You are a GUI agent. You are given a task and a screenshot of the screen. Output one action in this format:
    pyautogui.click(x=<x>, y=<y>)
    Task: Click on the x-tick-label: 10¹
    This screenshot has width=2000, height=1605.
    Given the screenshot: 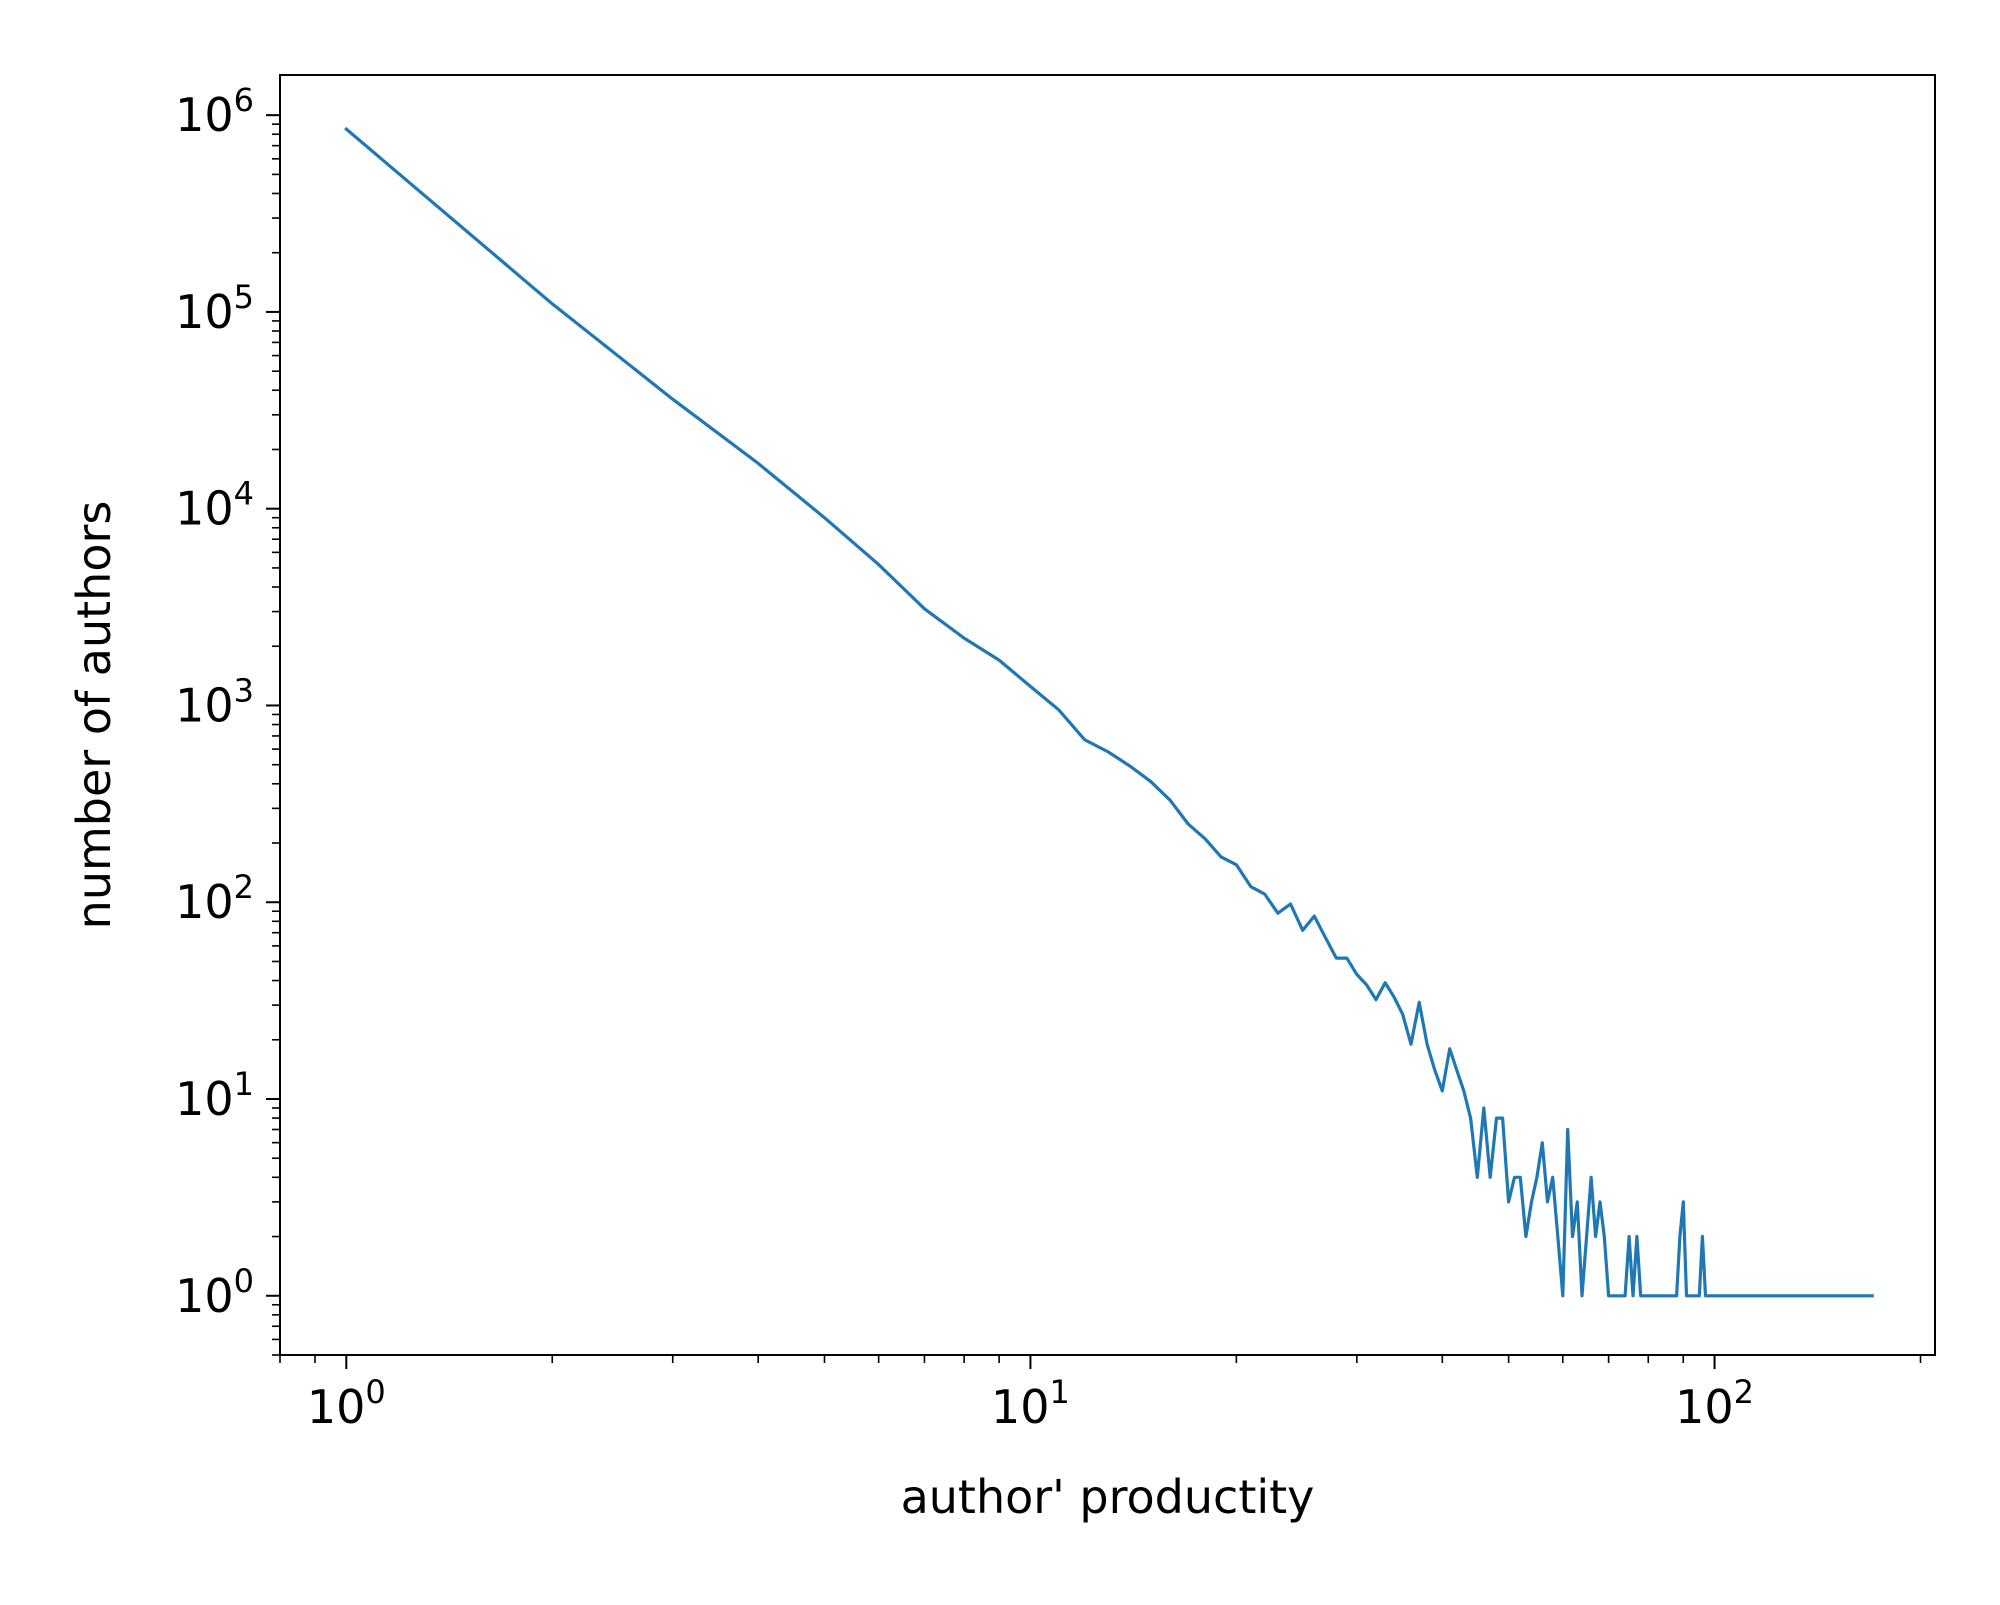 What is the action you would take?
    pyautogui.click(x=1030, y=1403)
    